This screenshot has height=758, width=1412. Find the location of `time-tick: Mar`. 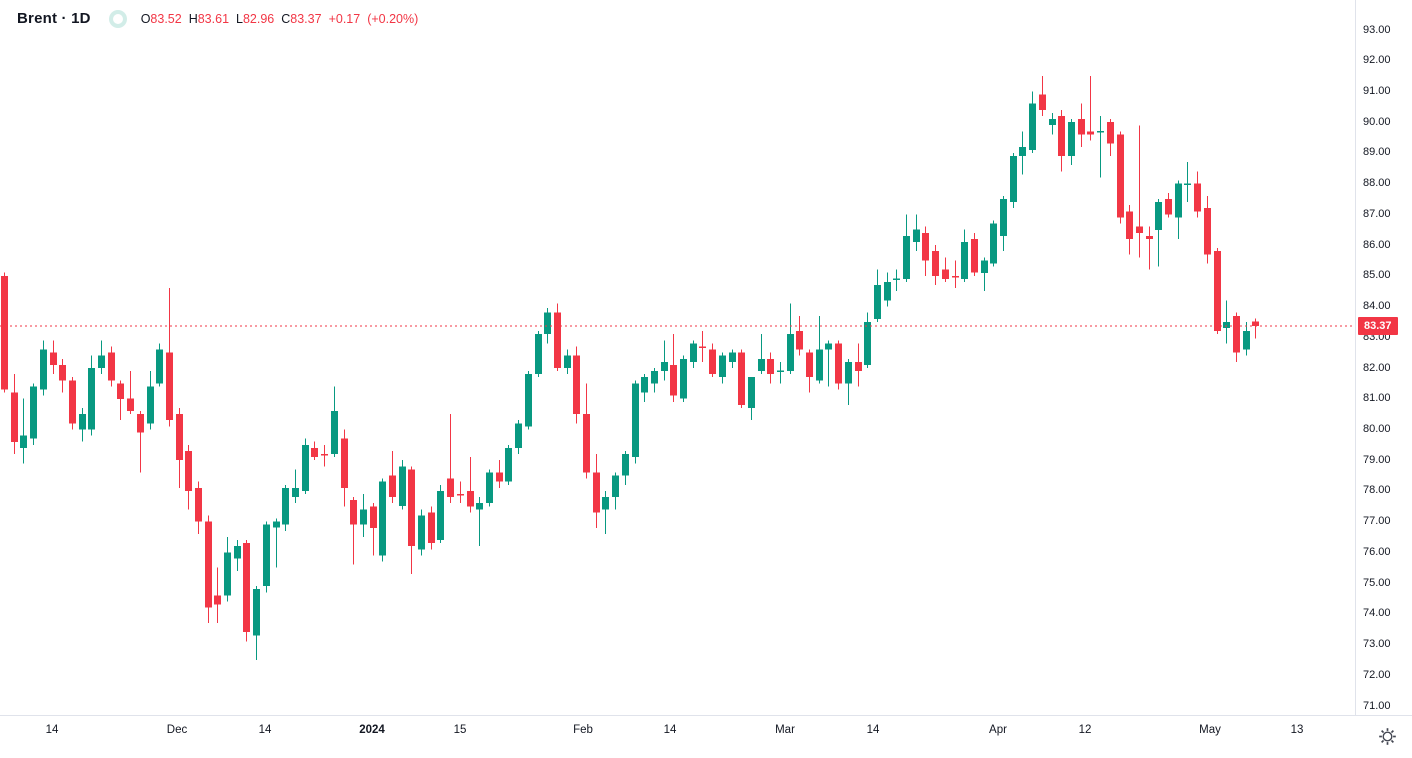

time-tick: Mar is located at coordinates (785, 730).